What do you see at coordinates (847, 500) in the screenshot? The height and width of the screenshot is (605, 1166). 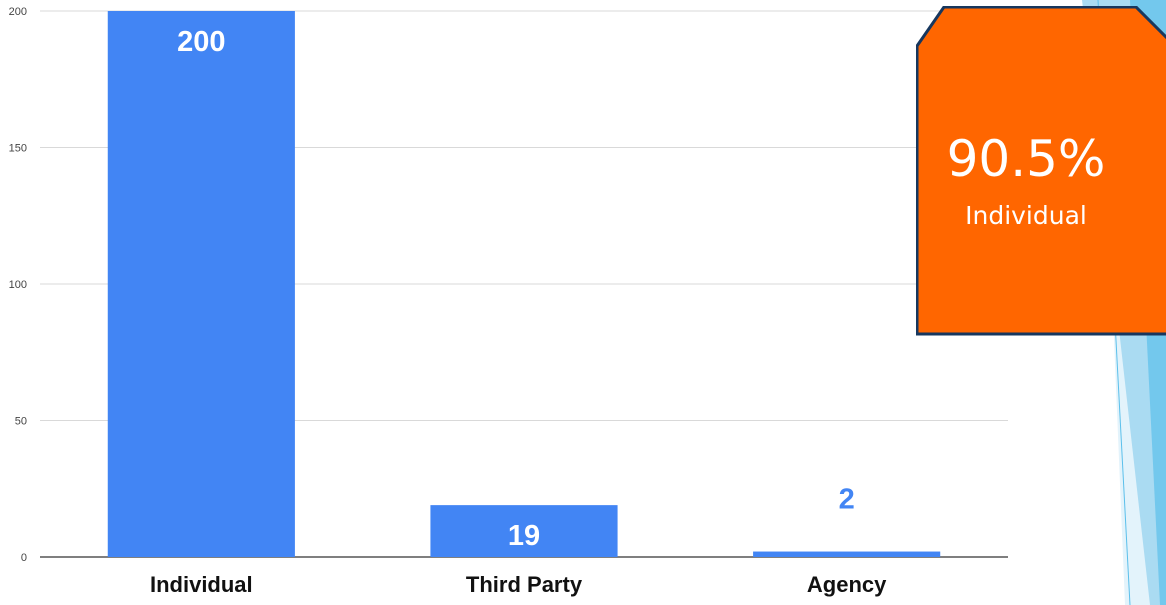 I see `data-label: 2` at bounding box center [847, 500].